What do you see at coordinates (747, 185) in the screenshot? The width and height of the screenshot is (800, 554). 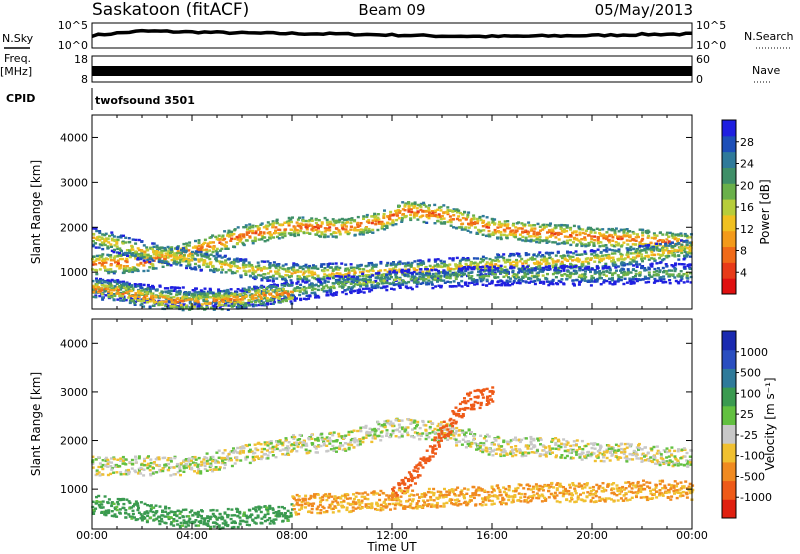 I see `colorbar-tick-label: 20` at bounding box center [747, 185].